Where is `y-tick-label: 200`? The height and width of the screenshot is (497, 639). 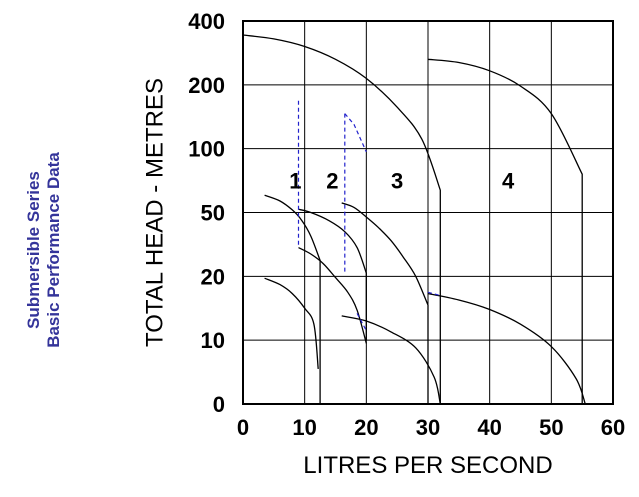
y-tick-label: 200 is located at coordinates (206, 85).